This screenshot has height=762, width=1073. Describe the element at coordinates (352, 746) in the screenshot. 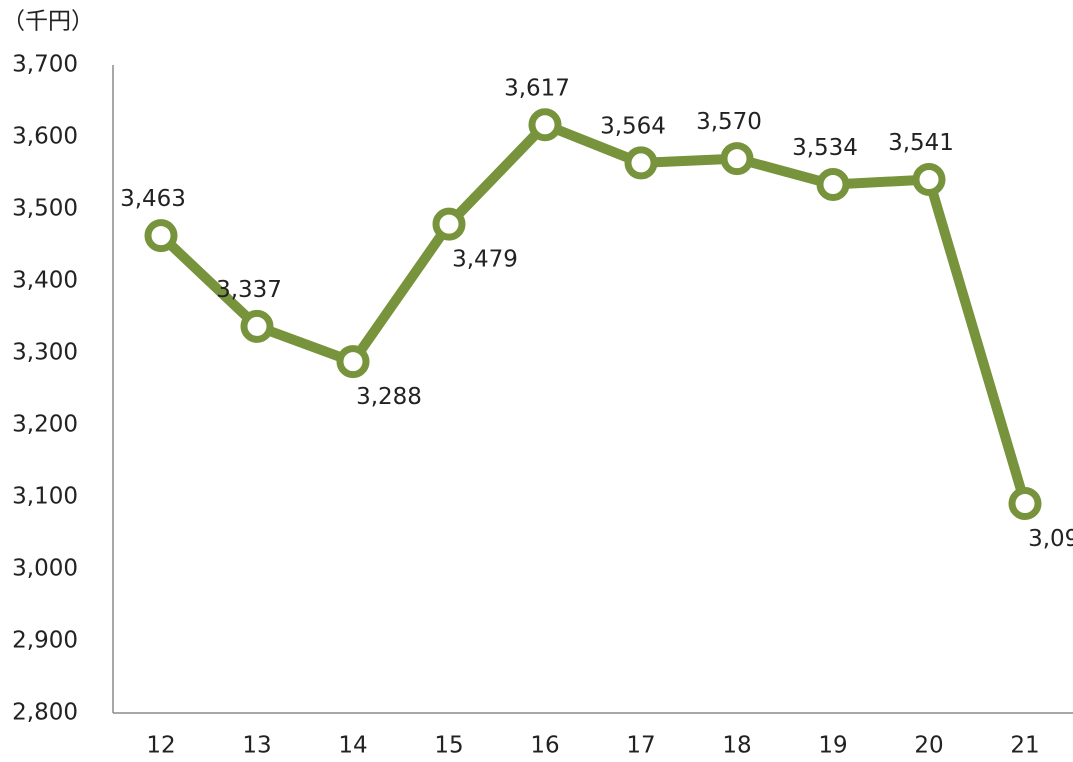

I see `x-tick-label: 14` at that location.